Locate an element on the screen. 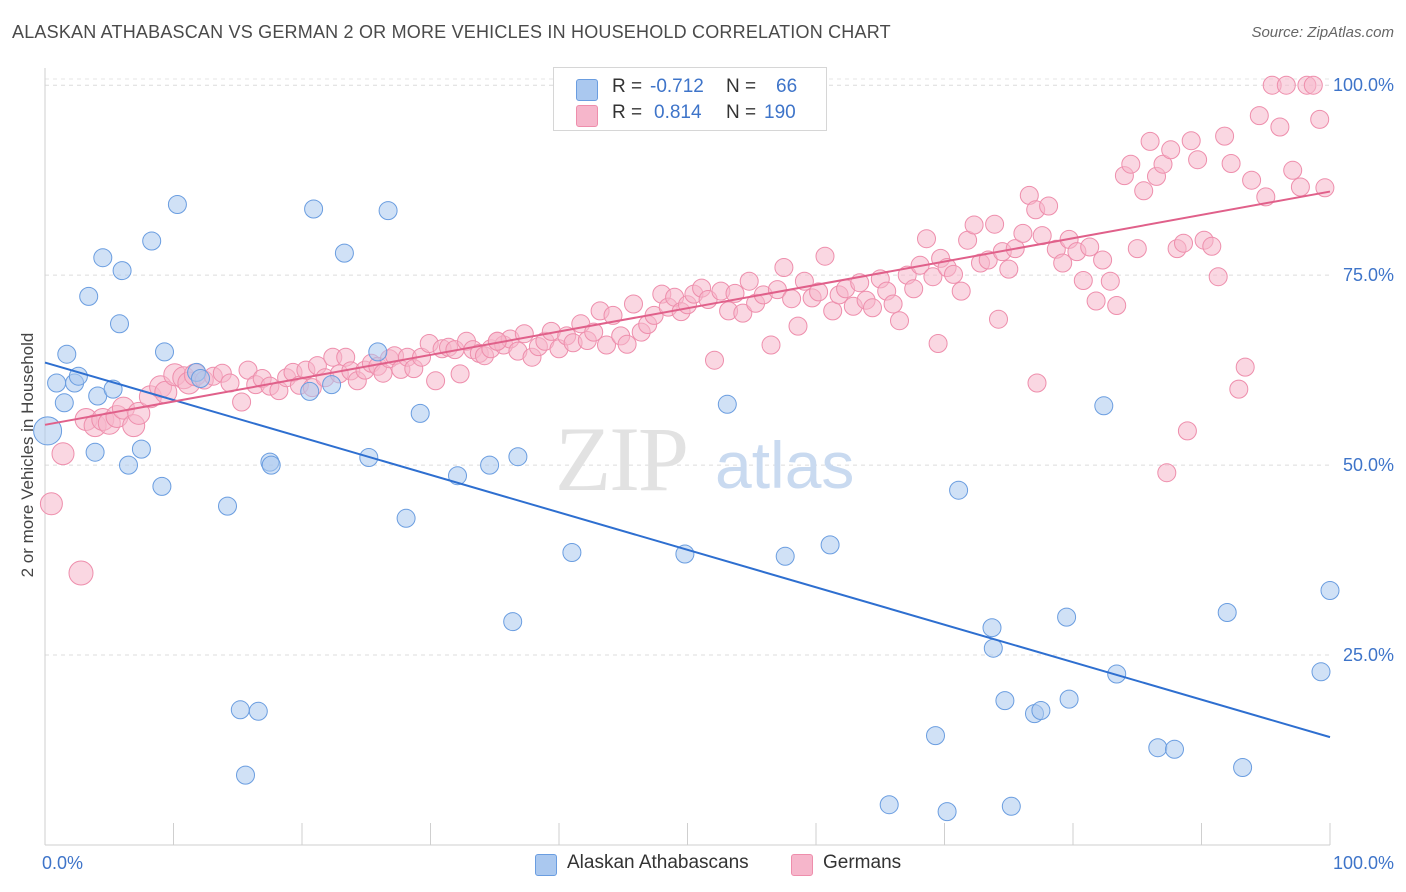 This screenshot has height=892, width=1406. y-tick-label: 50.0% is located at coordinates (1368, 465).